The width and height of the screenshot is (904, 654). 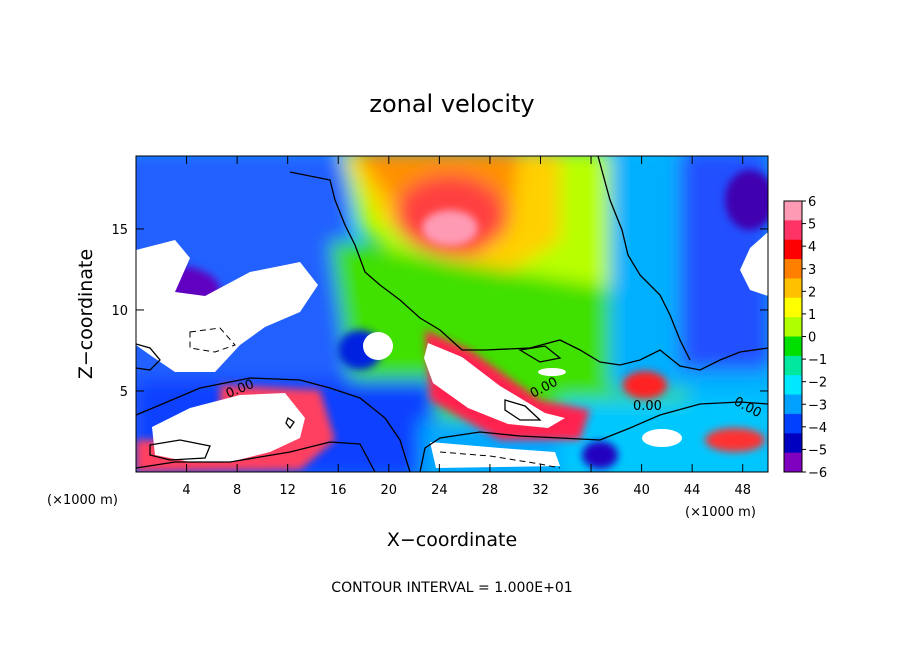 I want to click on x-tick-label: 48, so click(x=742, y=490).